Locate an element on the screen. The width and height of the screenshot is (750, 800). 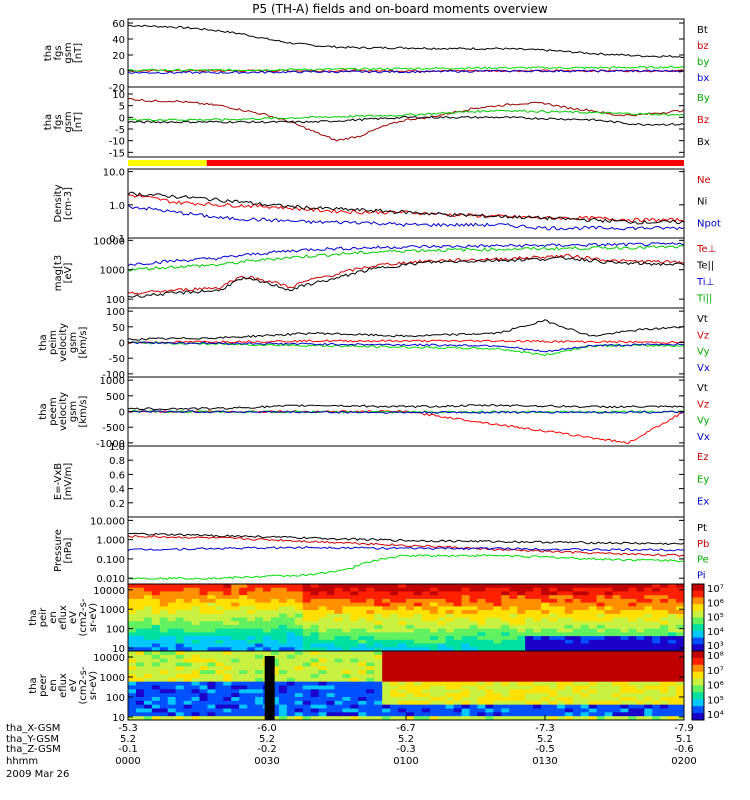
x-tick-label: 0030 is located at coordinates (266, 761).